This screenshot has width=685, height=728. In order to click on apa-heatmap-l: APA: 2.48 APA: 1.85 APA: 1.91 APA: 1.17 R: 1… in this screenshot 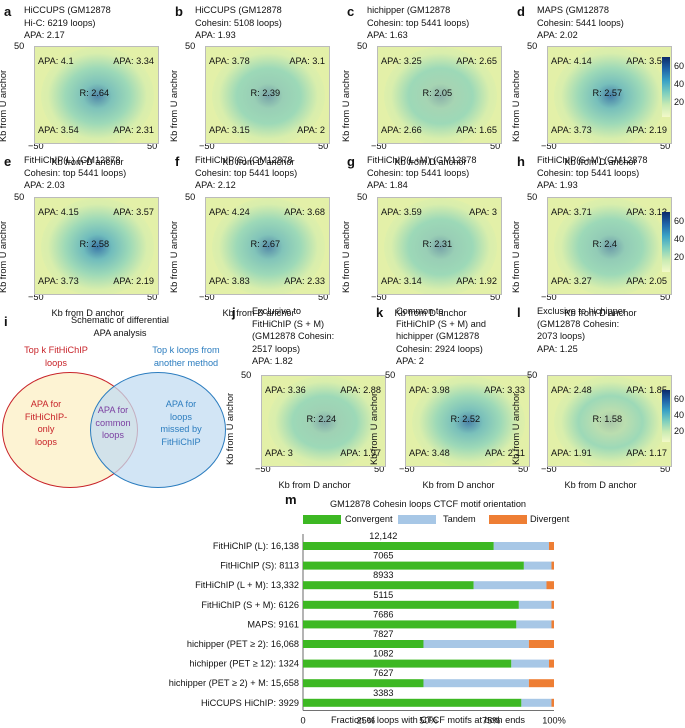, I will do `click(609, 421)`.